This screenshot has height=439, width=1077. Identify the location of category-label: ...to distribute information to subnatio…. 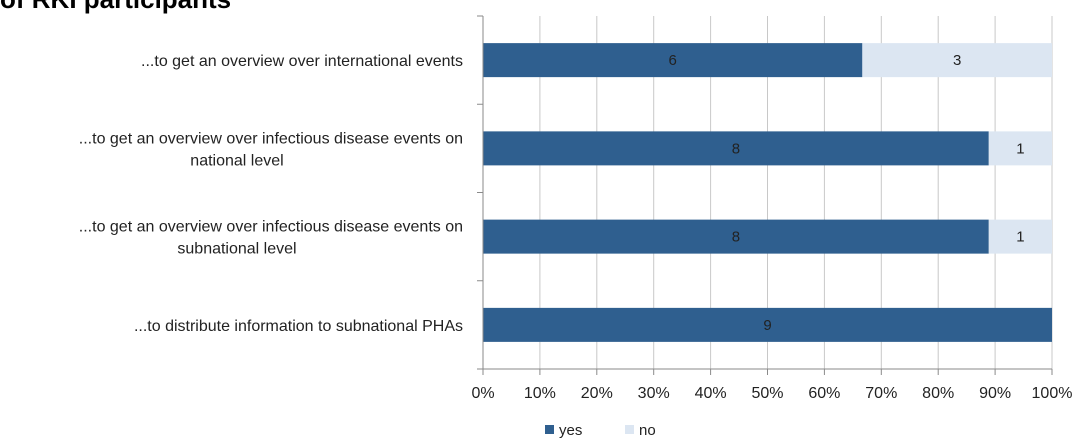
(298, 326).